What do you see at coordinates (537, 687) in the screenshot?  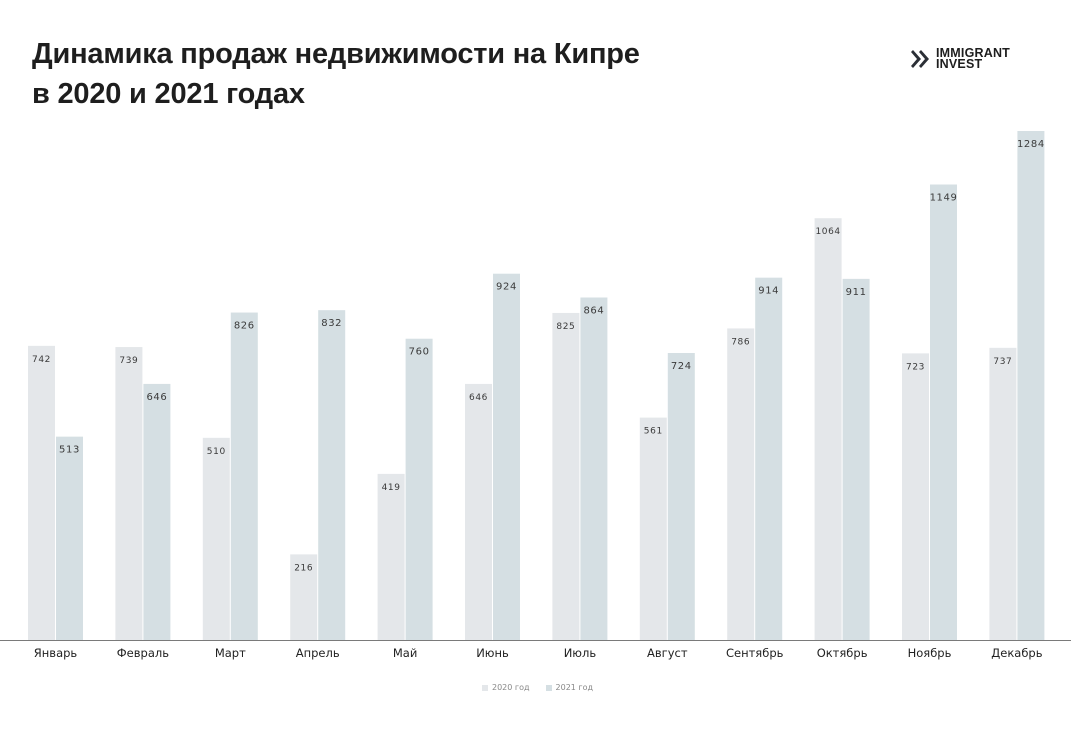 I see `chart-legend: 2020 год 2021 год` at bounding box center [537, 687].